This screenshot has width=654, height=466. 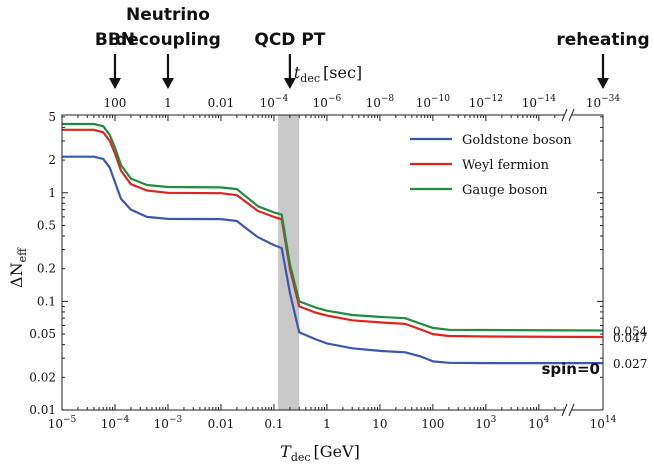 What do you see at coordinates (42, 410) in the screenshot?
I see `y-tick-label: 0.01` at bounding box center [42, 410].